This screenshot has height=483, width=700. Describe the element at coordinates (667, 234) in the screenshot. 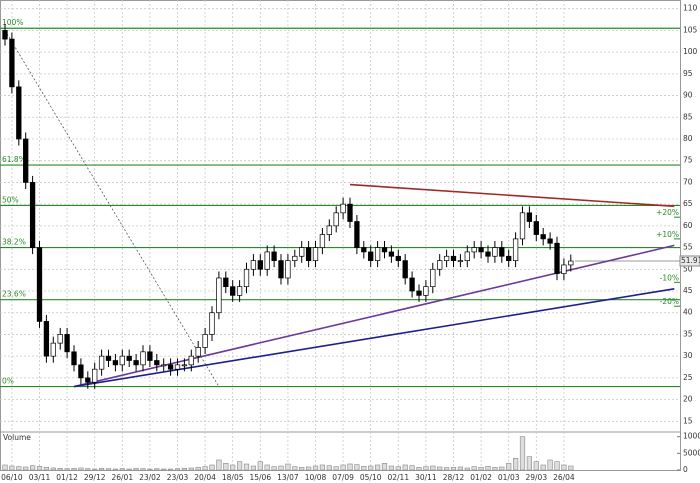

I see `percent-label: +10%` at that location.